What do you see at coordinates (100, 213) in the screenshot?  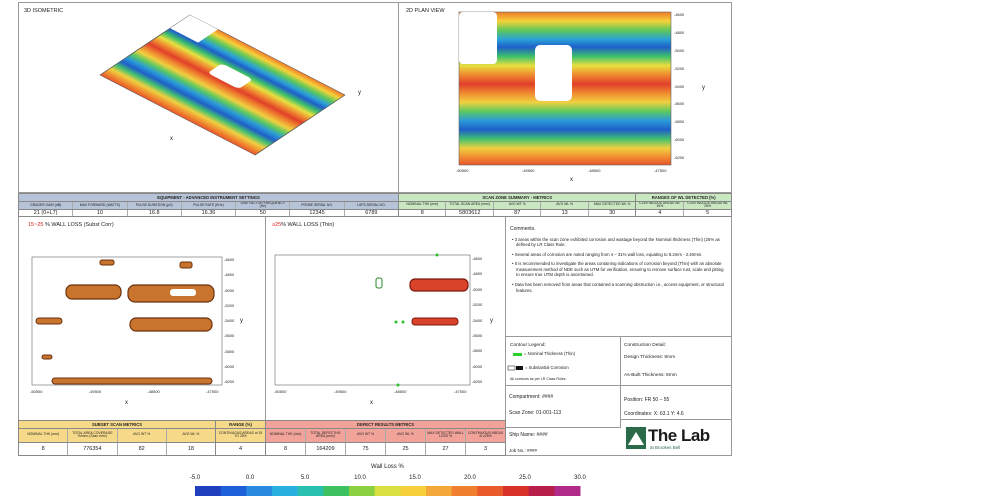 I see `value-cell: 10` at bounding box center [100, 213].